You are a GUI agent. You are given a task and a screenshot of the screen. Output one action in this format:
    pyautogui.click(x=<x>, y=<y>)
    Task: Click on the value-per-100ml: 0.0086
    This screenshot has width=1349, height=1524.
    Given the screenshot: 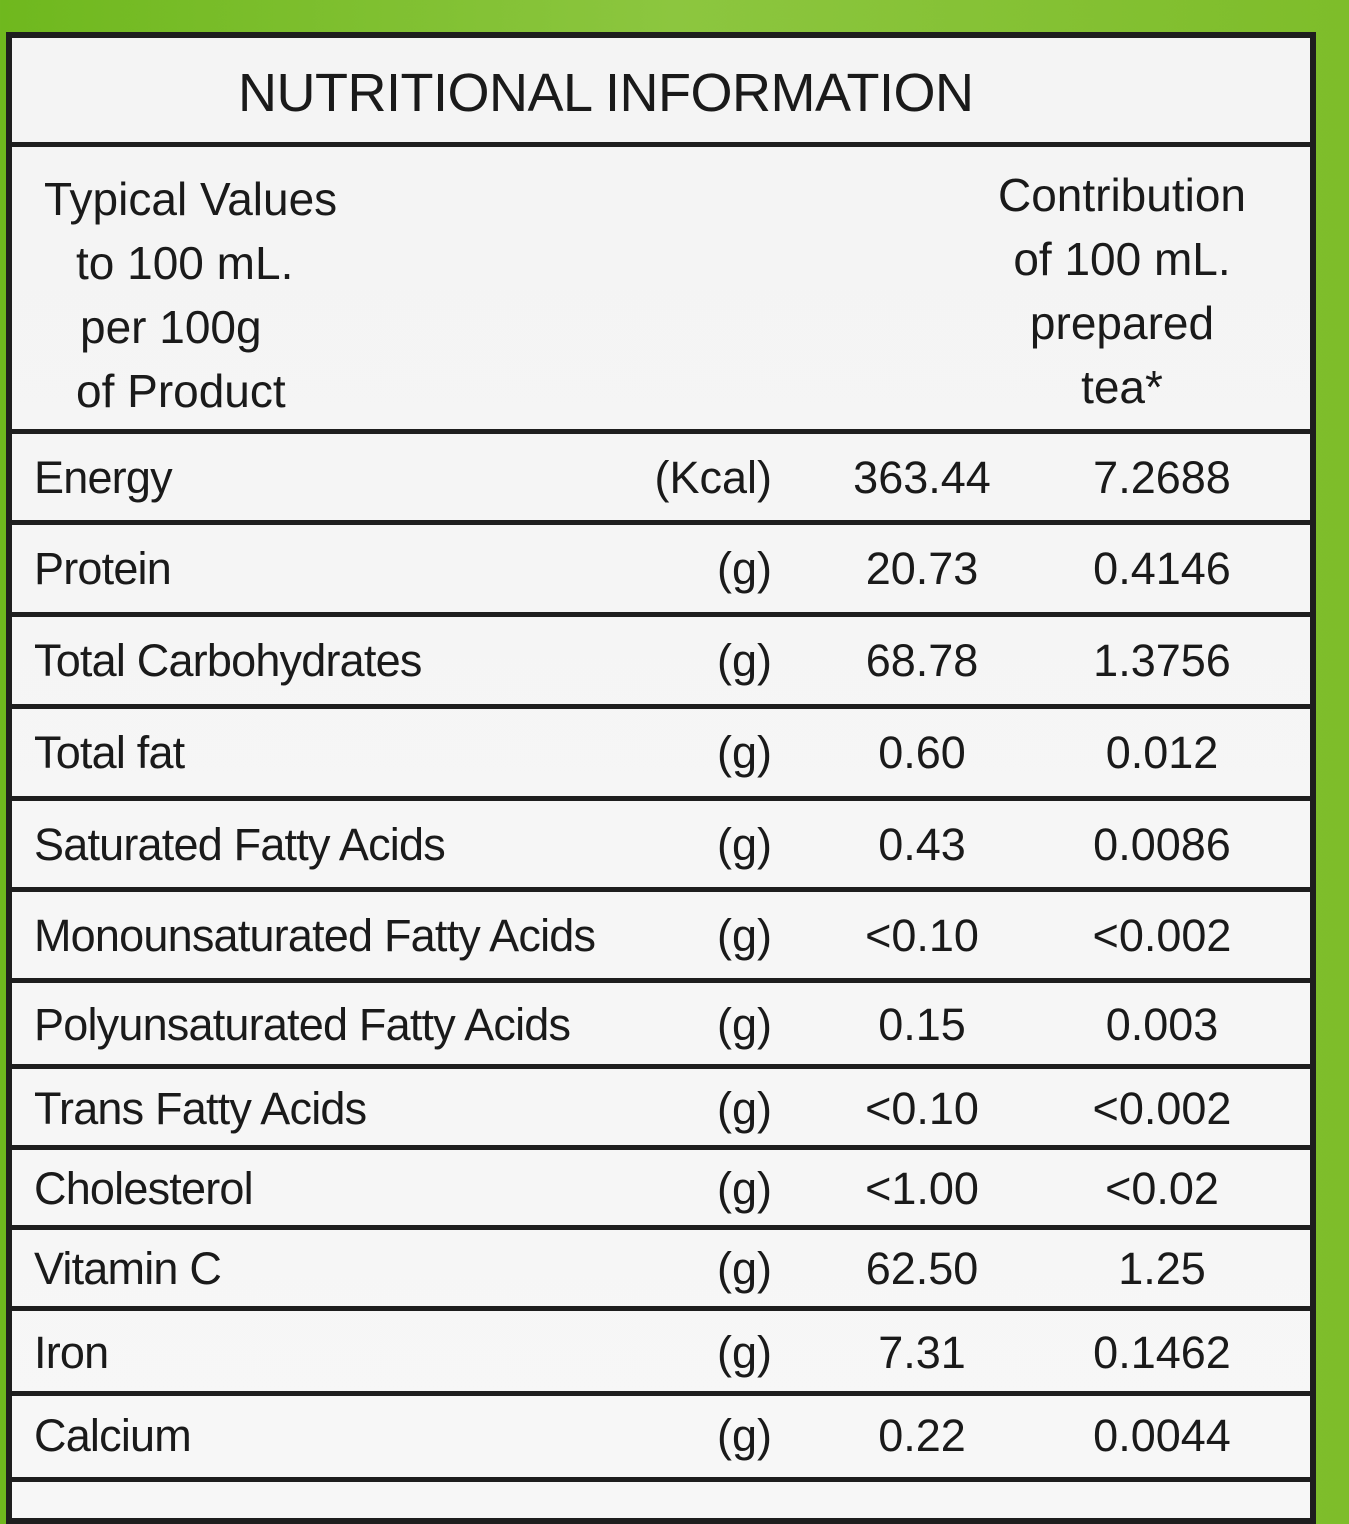 What is the action you would take?
    pyautogui.click(x=1162, y=844)
    